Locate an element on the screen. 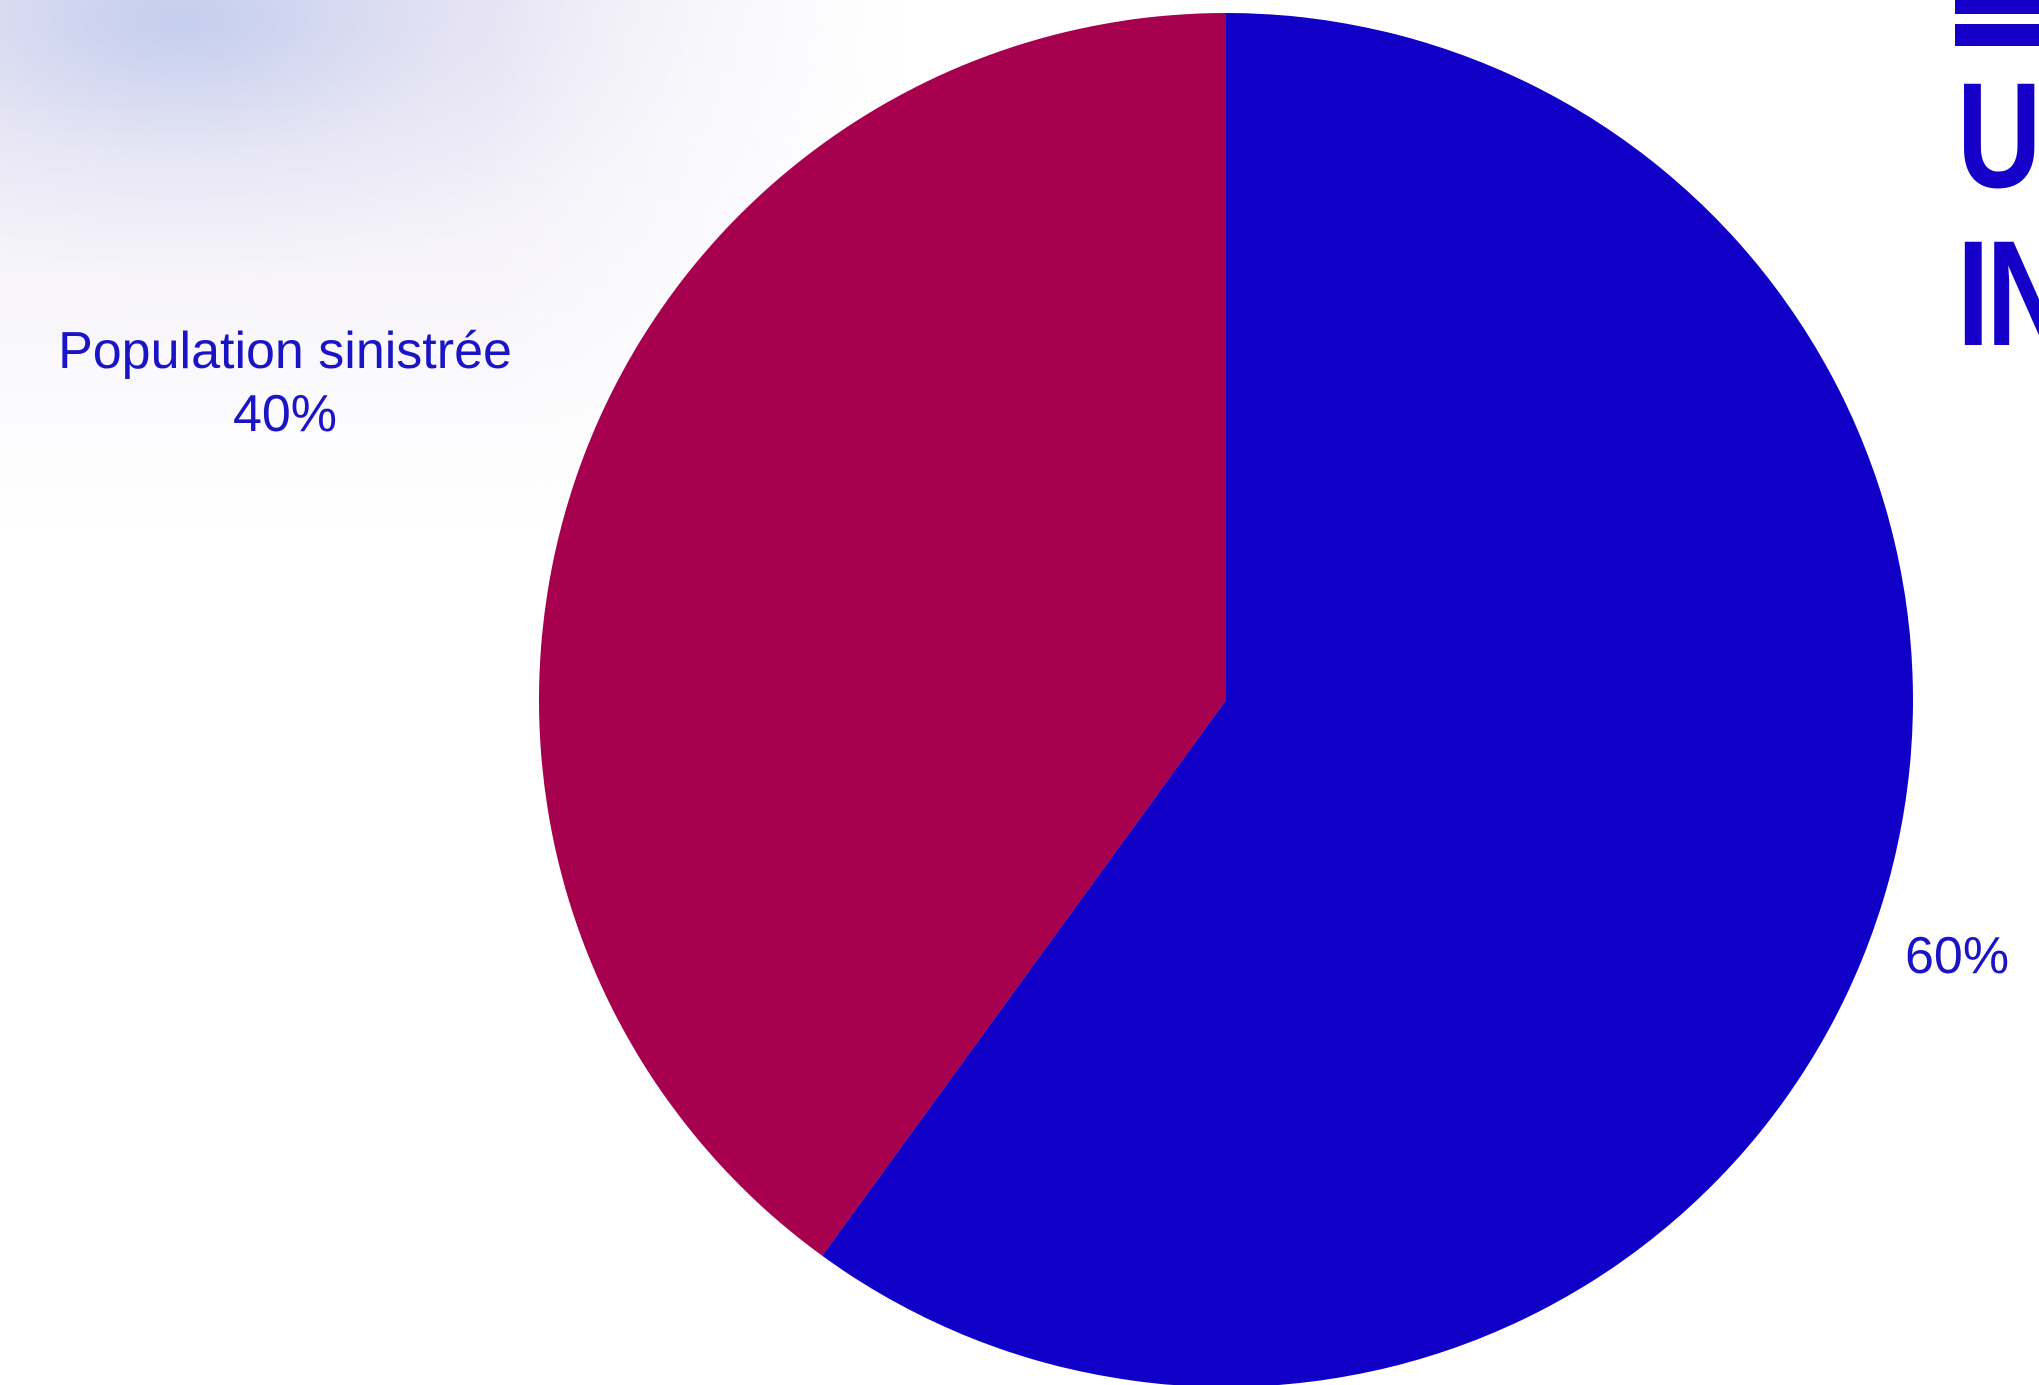 The width and height of the screenshot is (2039, 1385). slice-name-label: Population sinistrée is located at coordinates (285, 351).